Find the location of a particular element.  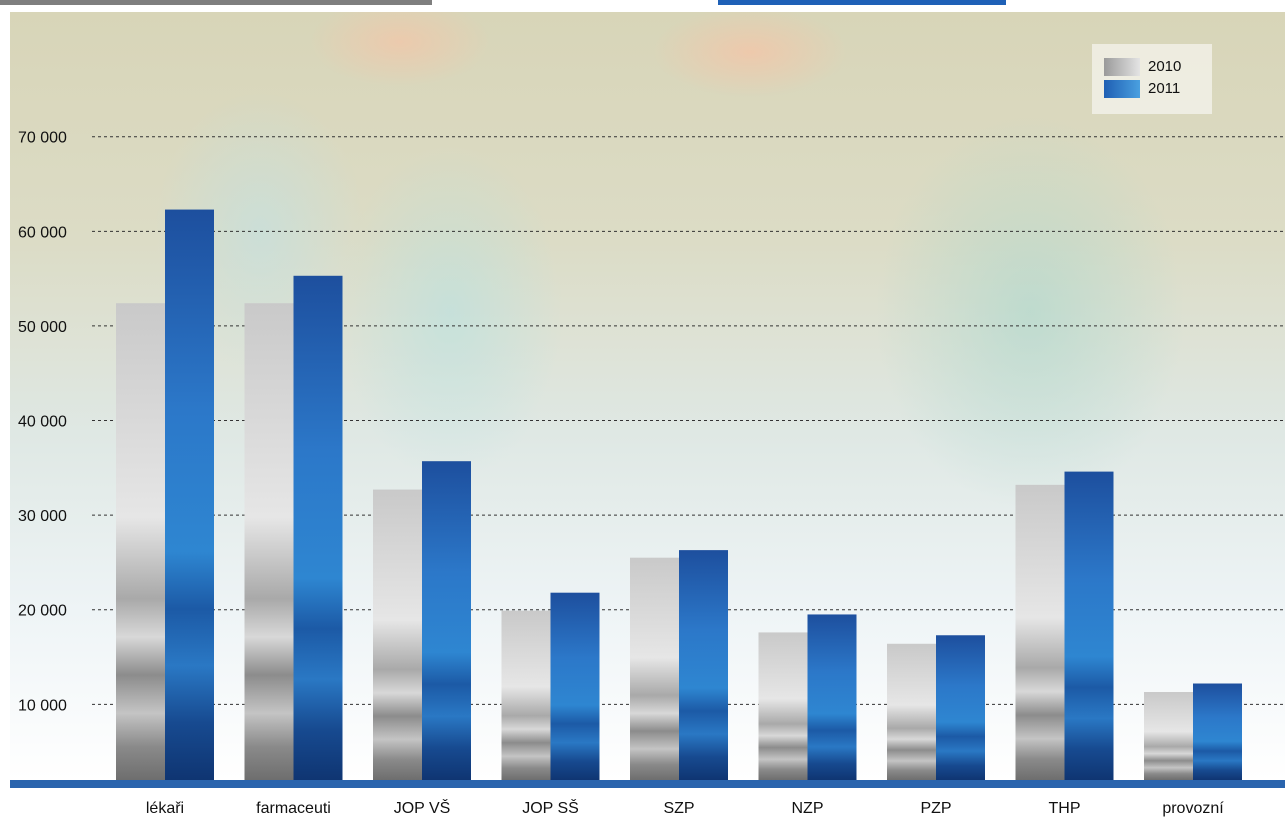

legend-swatch-2011 is located at coordinates (1122, 89).